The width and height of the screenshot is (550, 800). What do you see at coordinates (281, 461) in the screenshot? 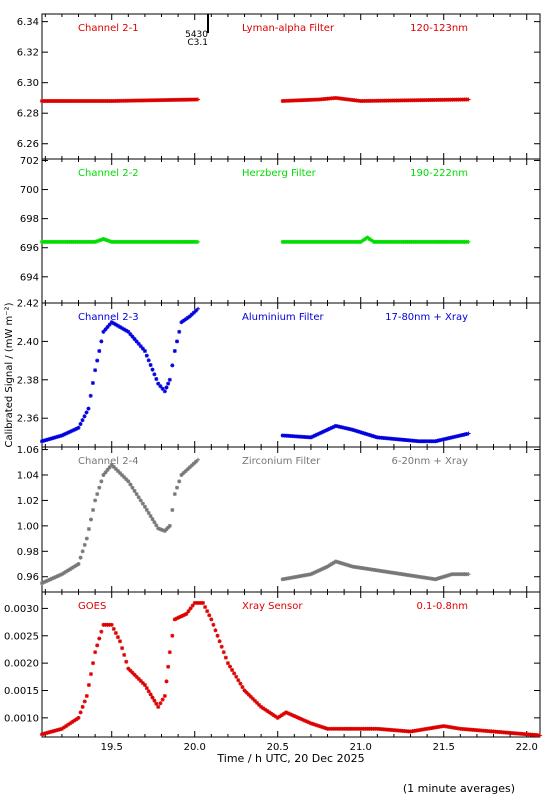
I see `panel-filter-label: Zirconium Filter` at bounding box center [281, 461].